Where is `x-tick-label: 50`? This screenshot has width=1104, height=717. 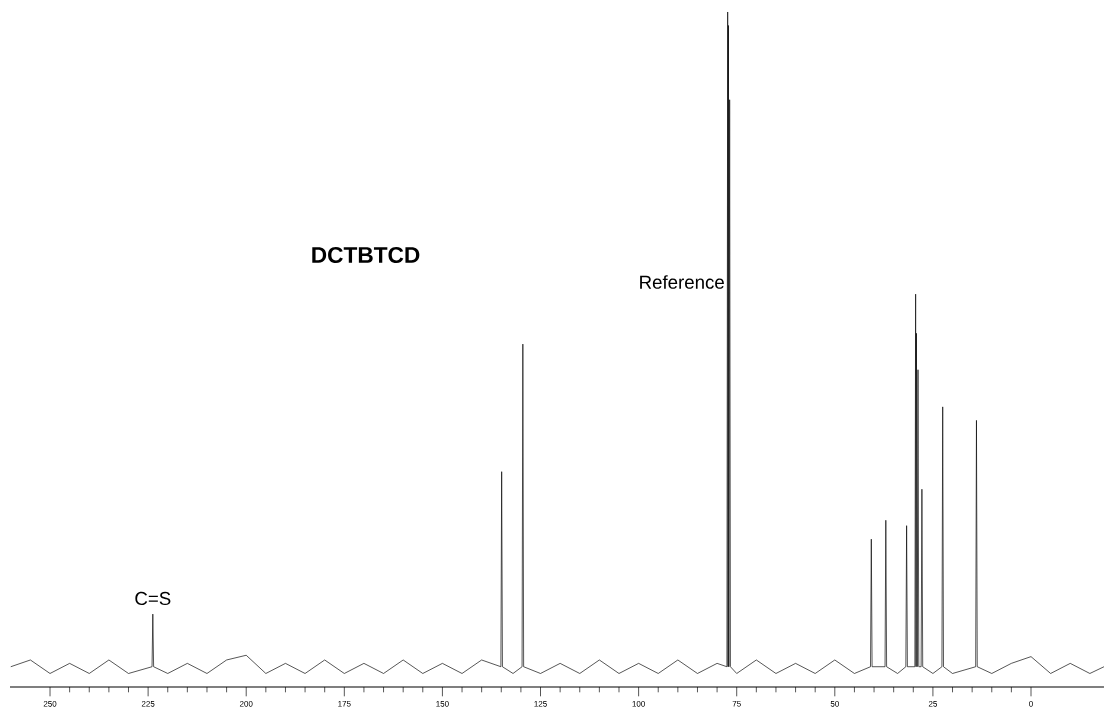
x-tick-label: 50 is located at coordinates (834, 704).